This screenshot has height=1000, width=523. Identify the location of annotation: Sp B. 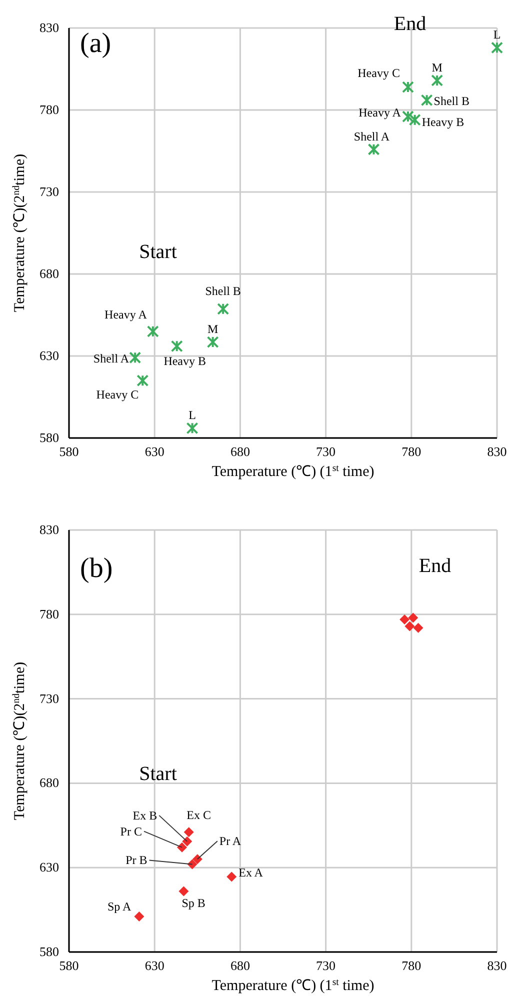
(194, 903).